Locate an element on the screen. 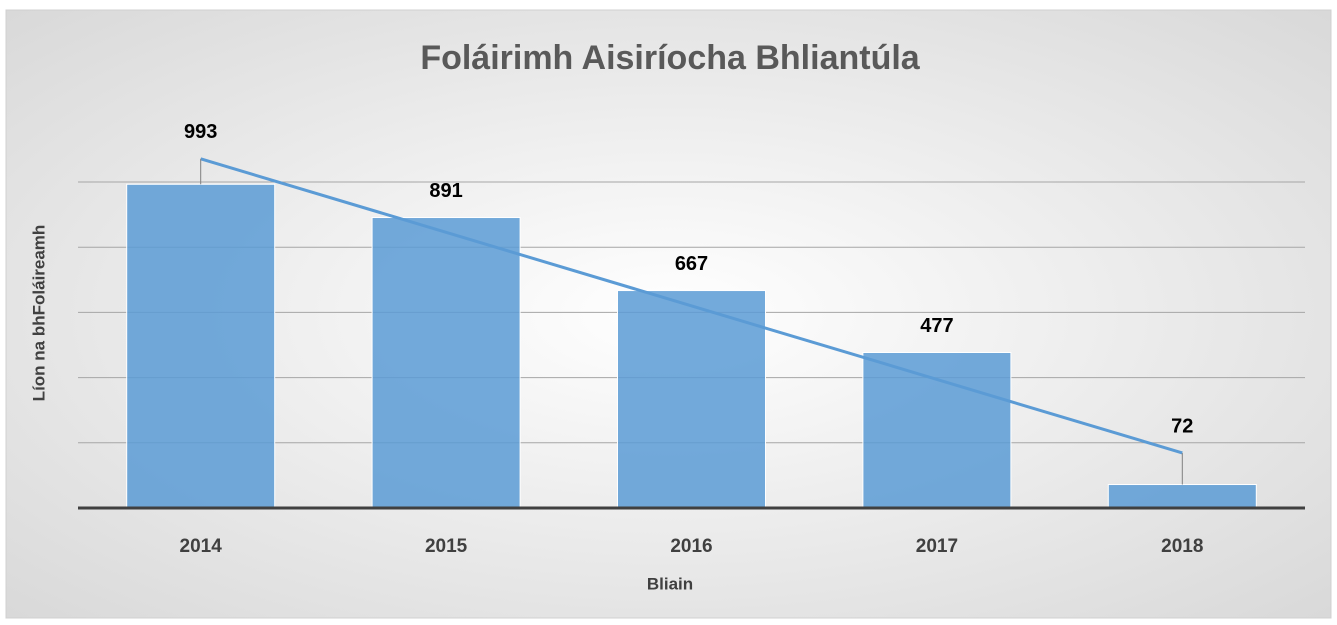 The height and width of the screenshot is (625, 1337). x-tick-label: 2017 is located at coordinates (937, 546).